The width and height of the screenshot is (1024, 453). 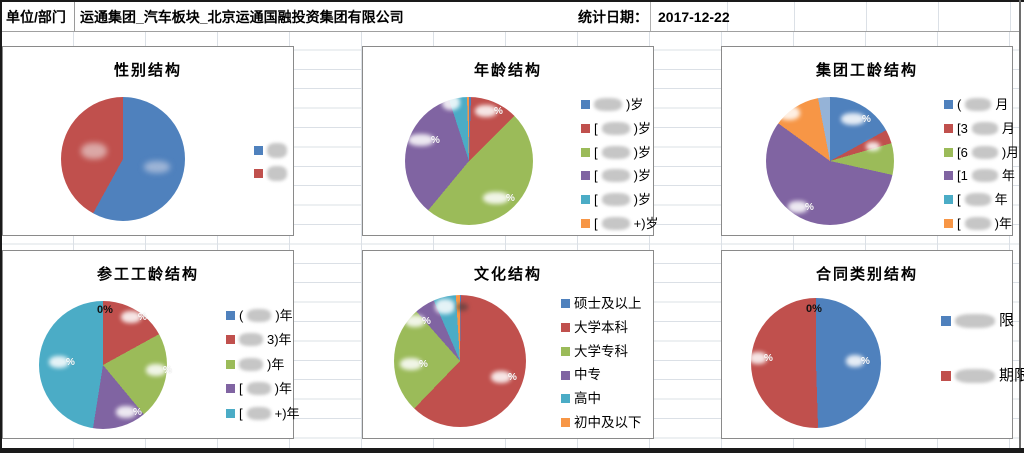 I want to click on chart-age-structure: 年龄结构 )岁 [)岁 [)岁 [)岁 [)岁 [+)岁%%%, so click(x=510, y=141).